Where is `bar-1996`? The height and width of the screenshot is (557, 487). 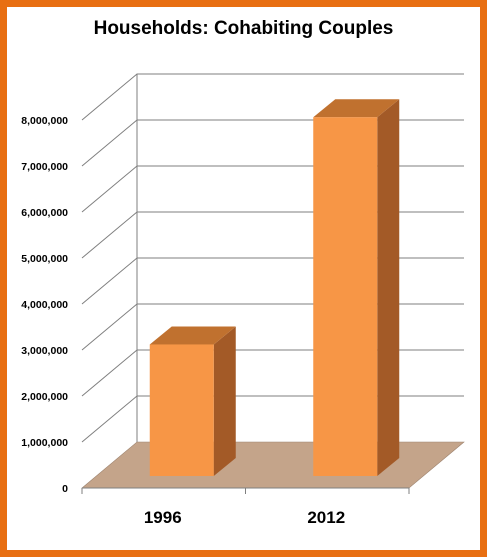
bar-1996 is located at coordinates (192, 401).